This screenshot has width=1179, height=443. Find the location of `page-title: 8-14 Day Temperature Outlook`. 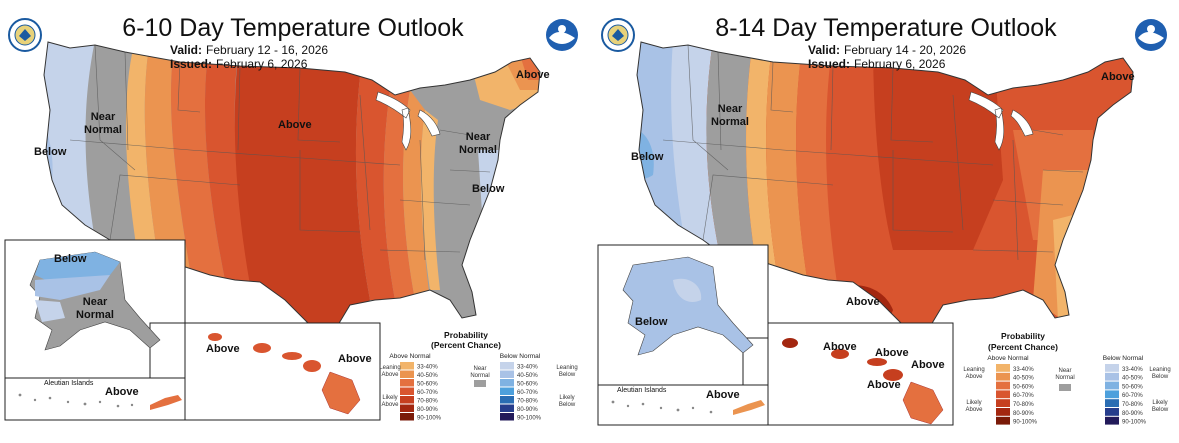

page-title: 8-14 Day Temperature Outlook is located at coordinates (886, 28).